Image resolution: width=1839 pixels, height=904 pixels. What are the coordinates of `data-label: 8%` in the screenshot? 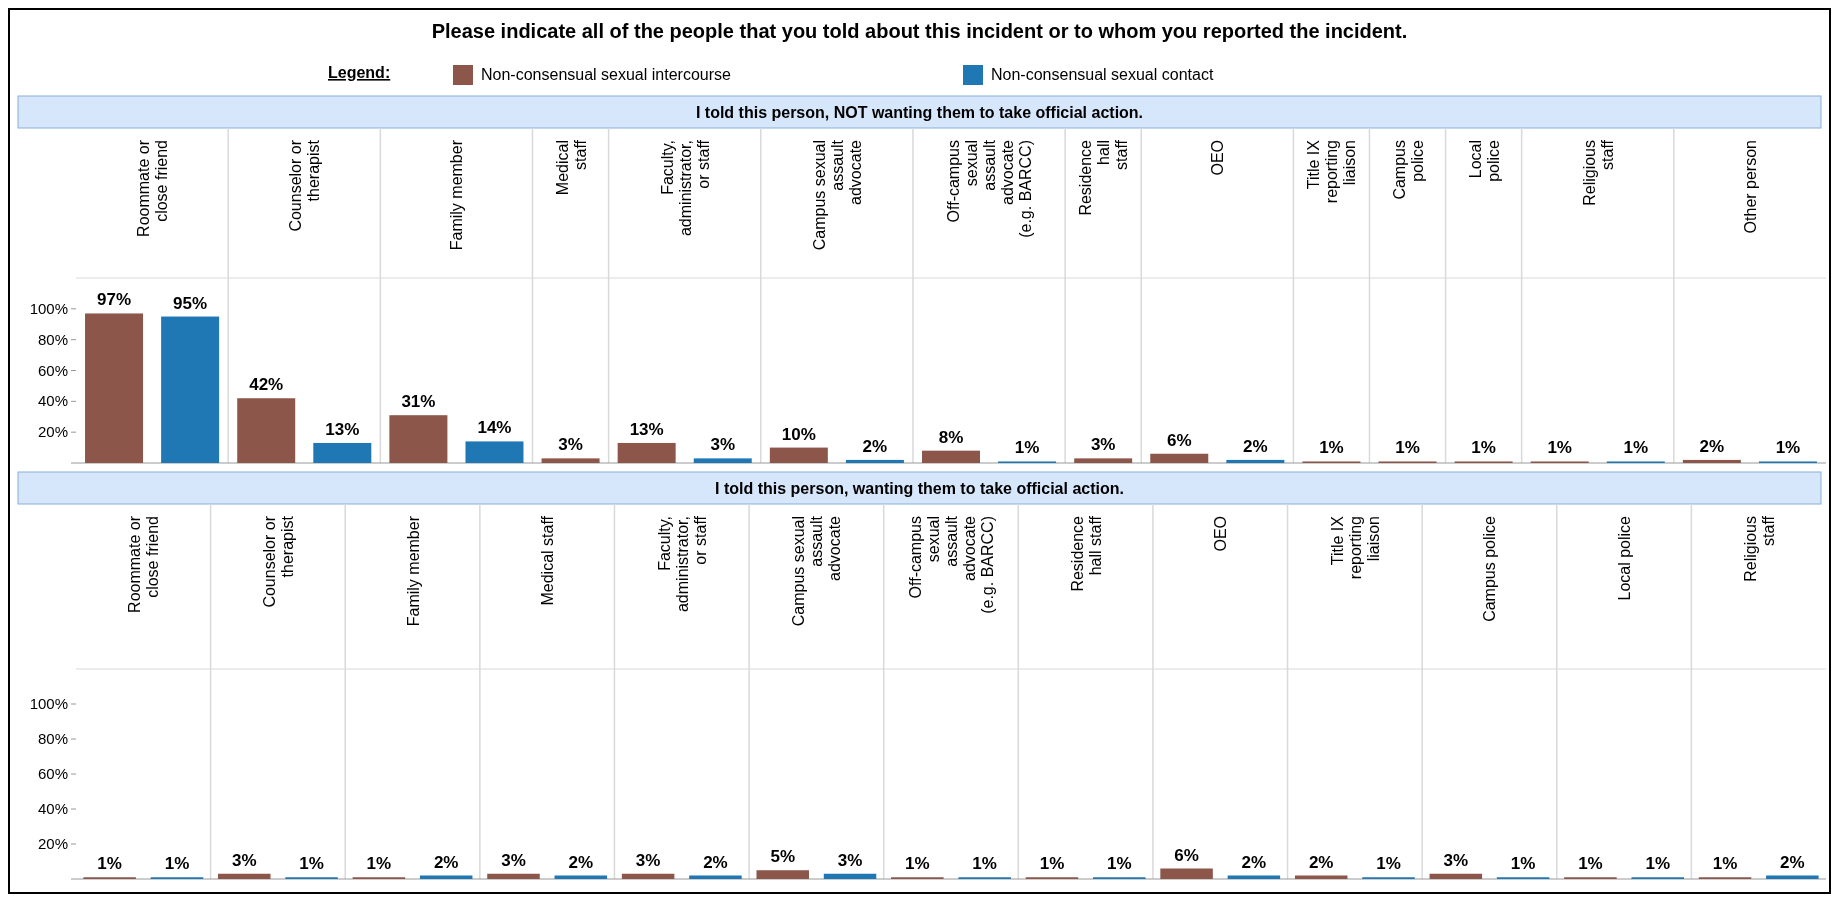 It's located at (951, 437).